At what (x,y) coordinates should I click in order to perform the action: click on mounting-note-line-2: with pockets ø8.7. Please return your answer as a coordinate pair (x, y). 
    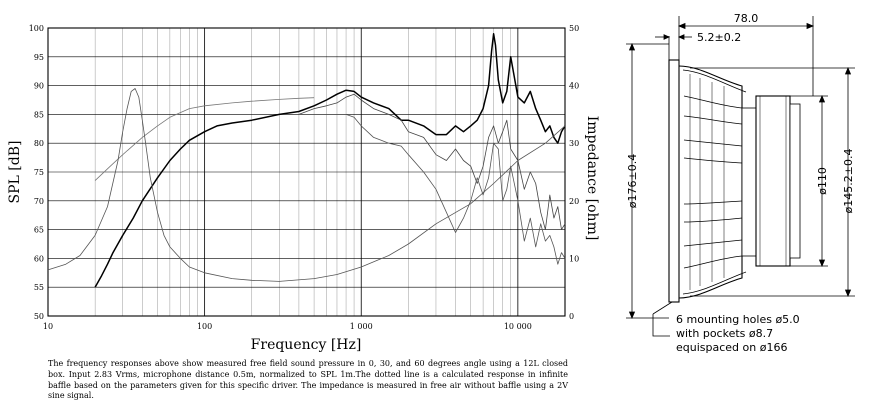
    Looking at the image, I should click on (724, 333).